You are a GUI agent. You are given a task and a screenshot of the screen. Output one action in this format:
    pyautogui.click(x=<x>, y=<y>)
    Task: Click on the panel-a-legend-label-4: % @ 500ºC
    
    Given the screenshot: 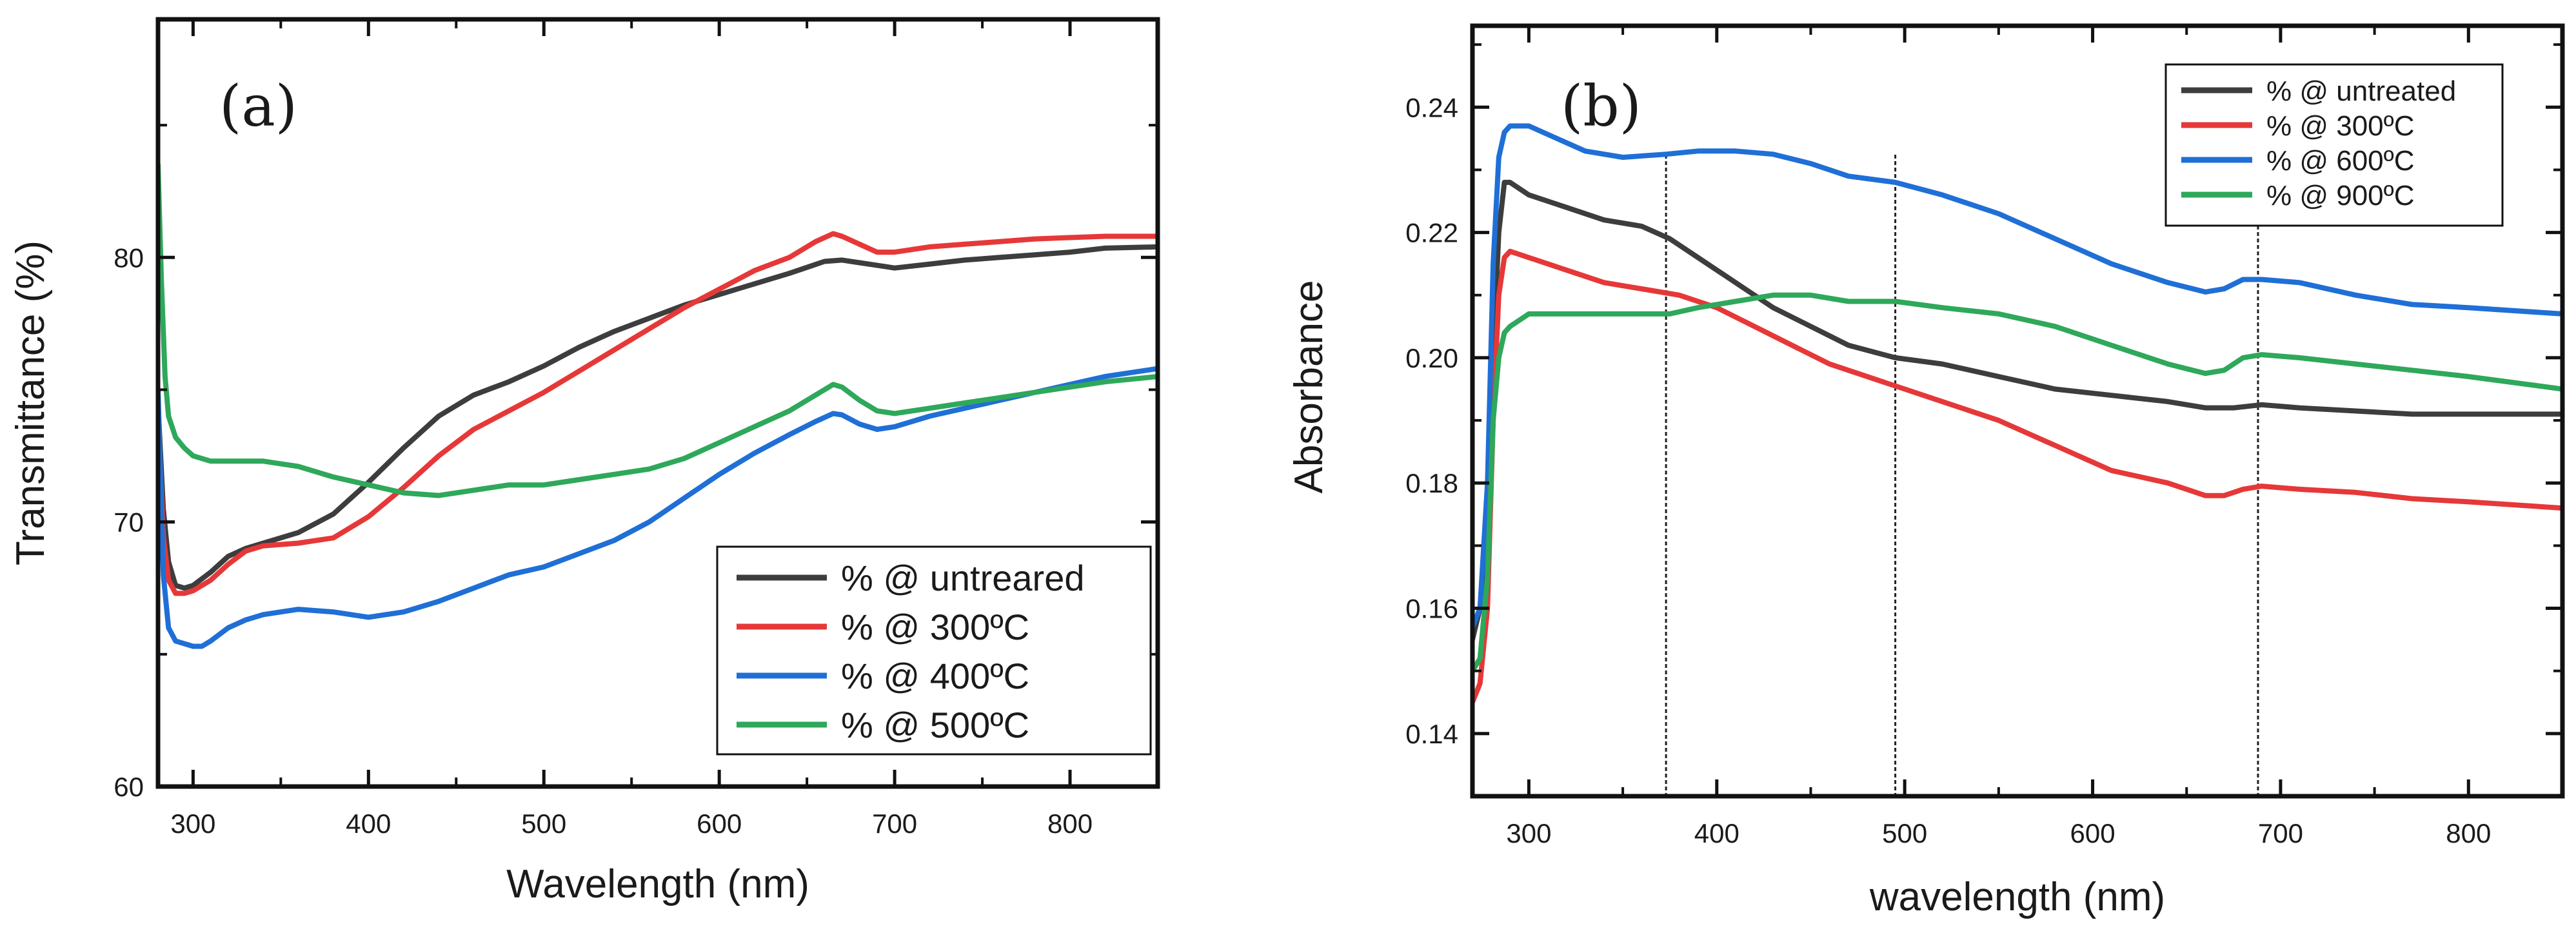 What is the action you would take?
    pyautogui.click(x=935, y=725)
    